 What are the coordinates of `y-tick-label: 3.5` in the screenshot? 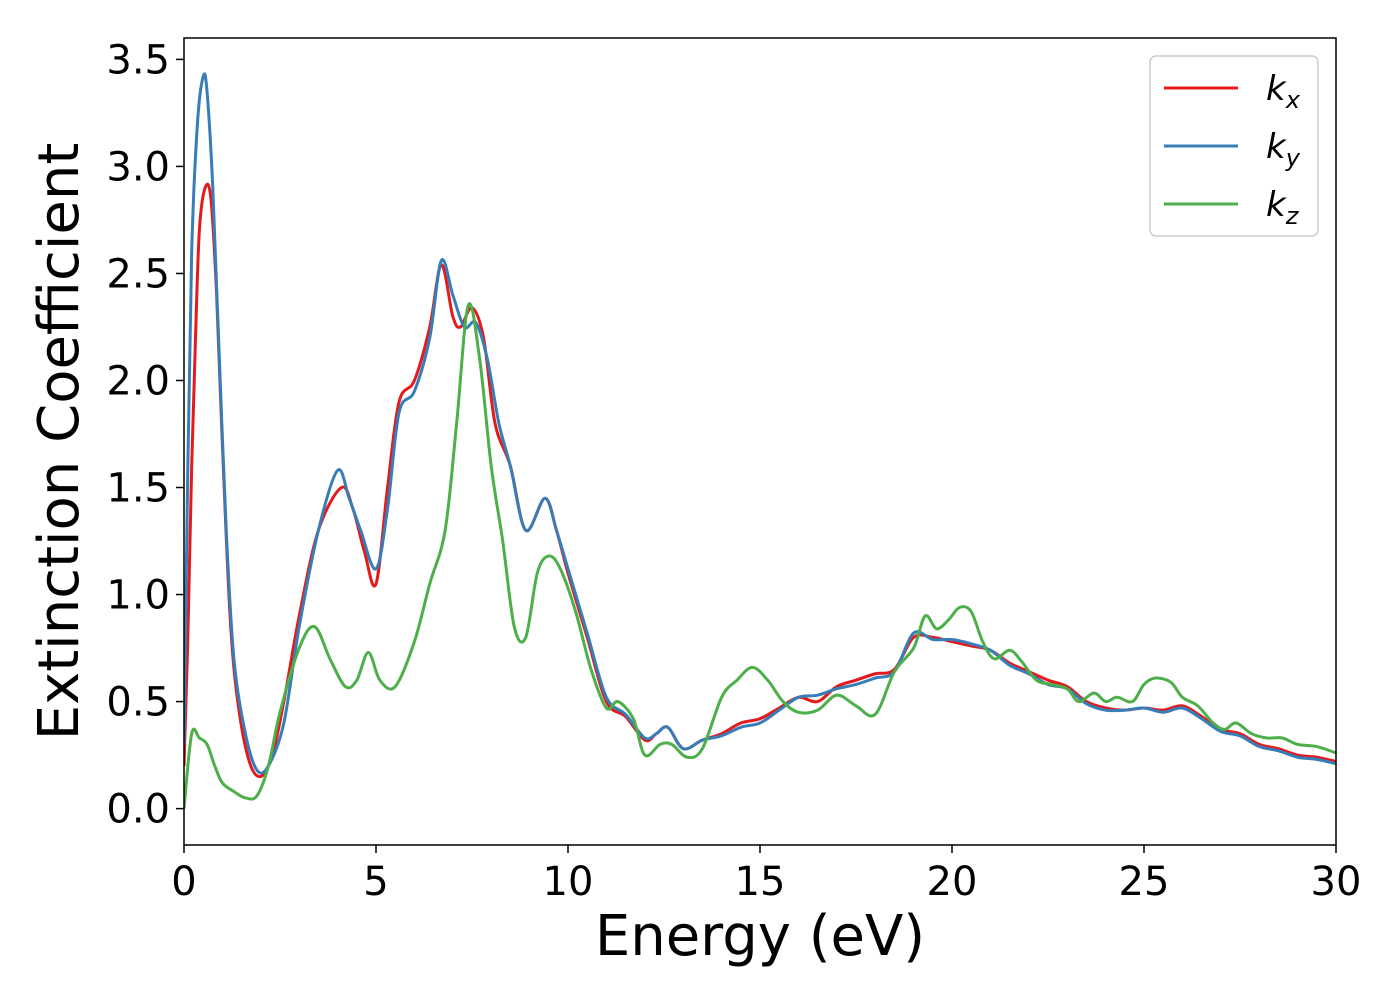 It's located at (138, 60).